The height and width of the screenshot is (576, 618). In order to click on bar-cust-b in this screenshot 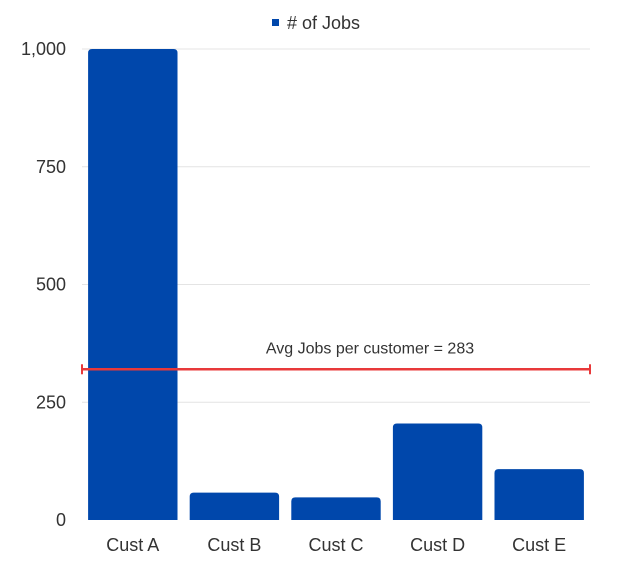, I will do `click(234, 506)`.